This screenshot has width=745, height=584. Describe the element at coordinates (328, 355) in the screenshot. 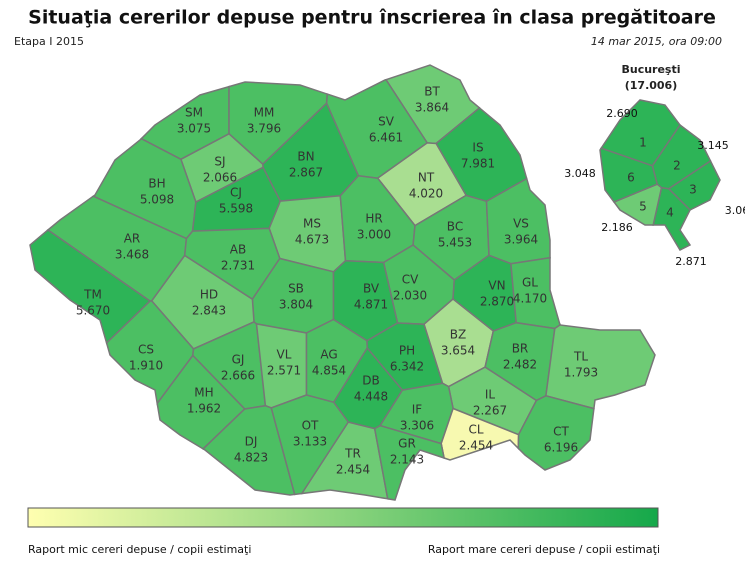

I see `county-code: AG` at that location.